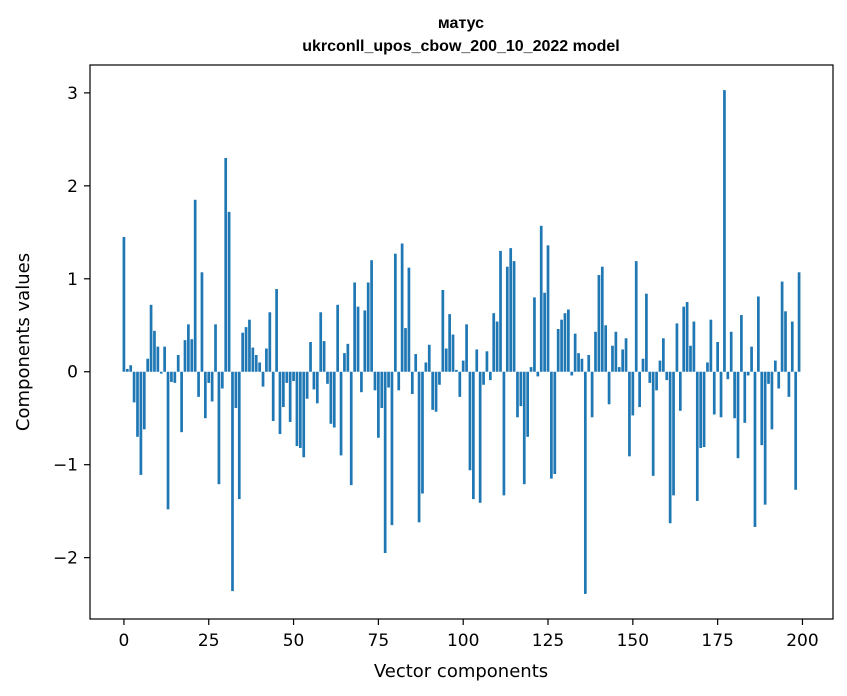  What do you see at coordinates (72, 280) in the screenshot?
I see `y-tick-label: 1` at bounding box center [72, 280].